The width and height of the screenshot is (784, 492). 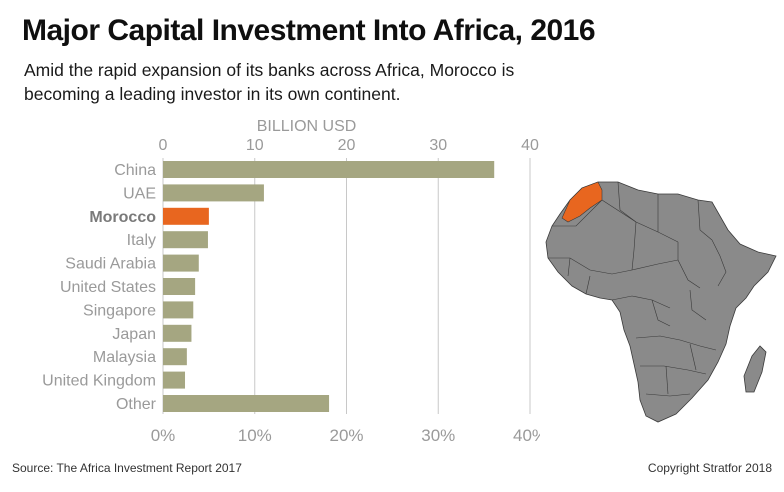 What do you see at coordinates (135, 170) in the screenshot?
I see `category-label: China` at bounding box center [135, 170].